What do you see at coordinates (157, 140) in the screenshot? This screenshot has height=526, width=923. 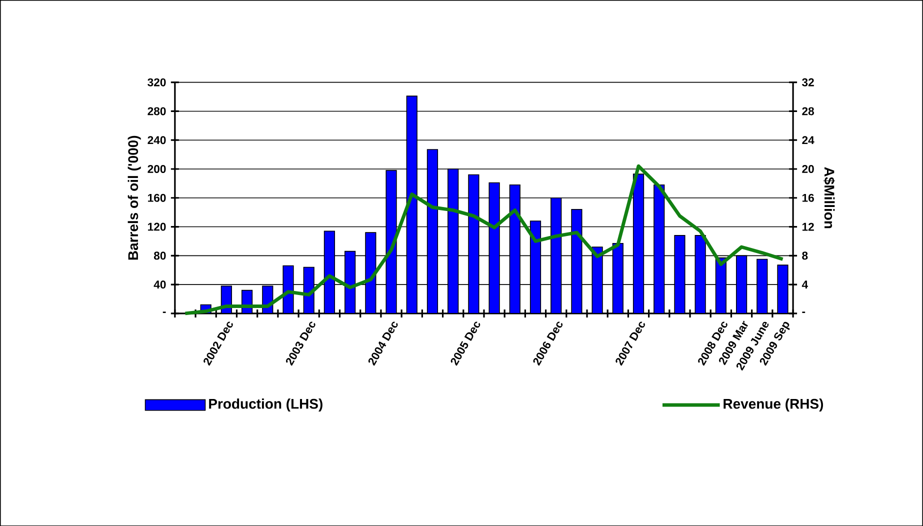 I see `y-tick-label: 240` at bounding box center [157, 140].